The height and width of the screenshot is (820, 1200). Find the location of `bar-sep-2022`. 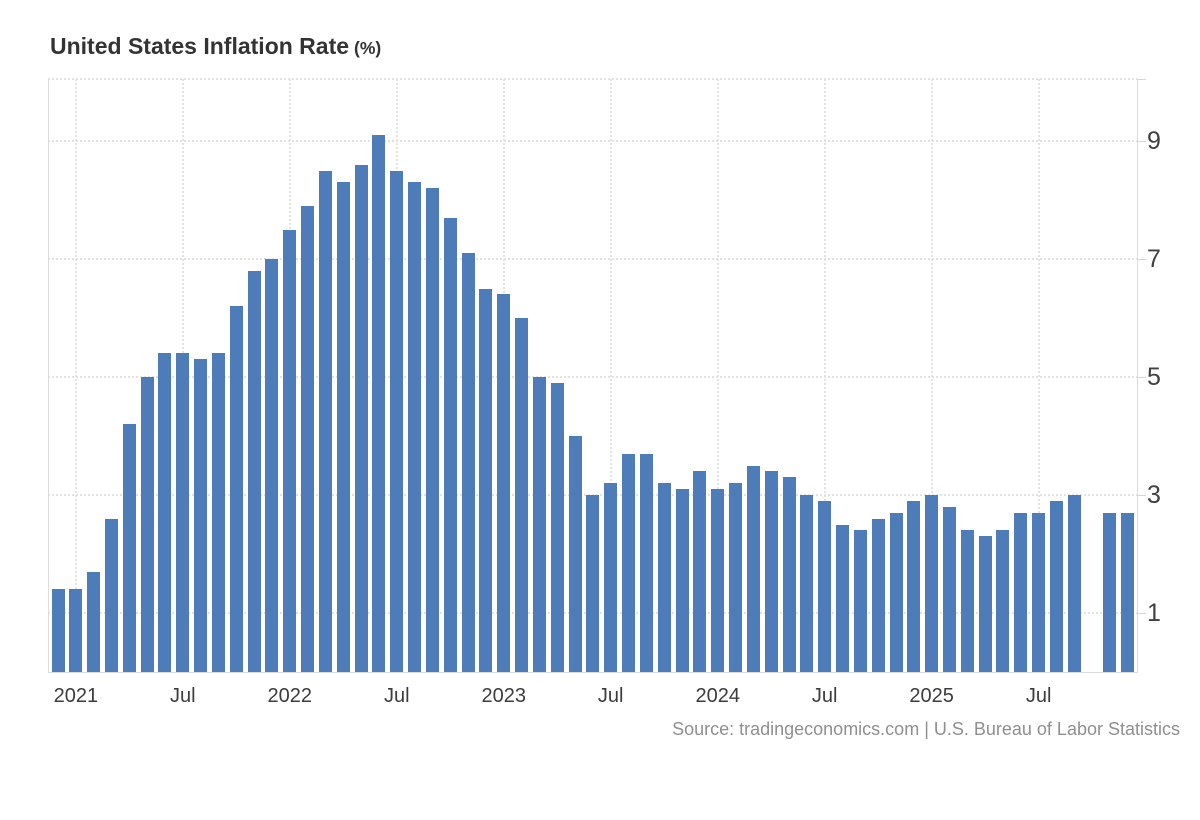

bar-sep-2022 is located at coordinates (432, 430).